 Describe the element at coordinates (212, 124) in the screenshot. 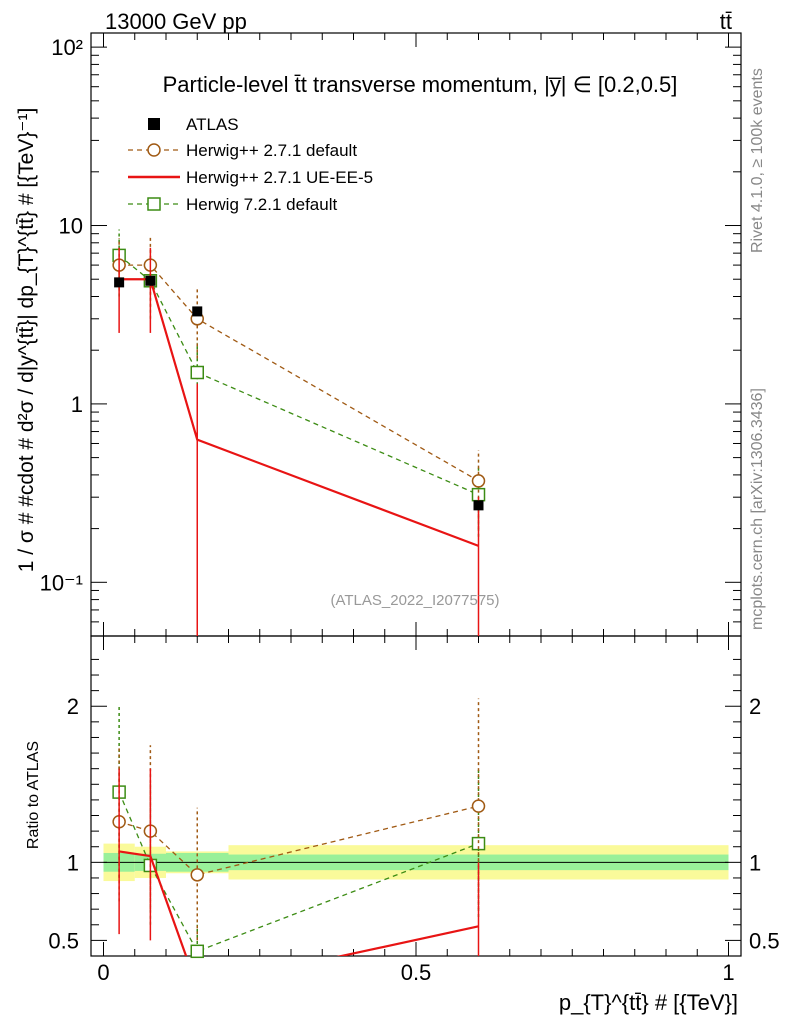

I see `legend-label-atlas: ATLAS` at that location.